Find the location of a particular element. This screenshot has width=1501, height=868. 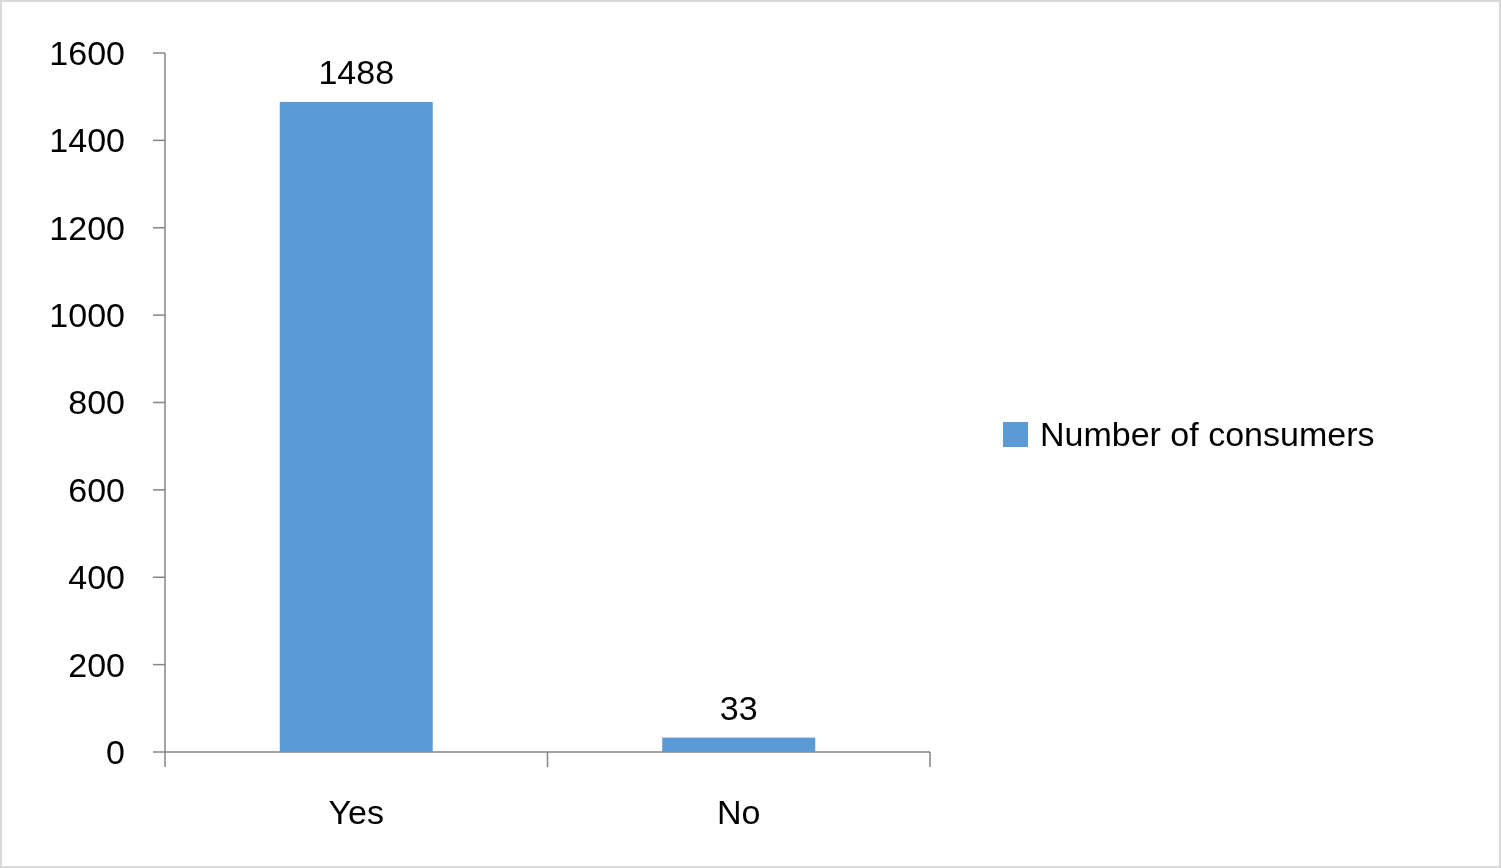

y-tick-label: 400 is located at coordinates (96, 577).